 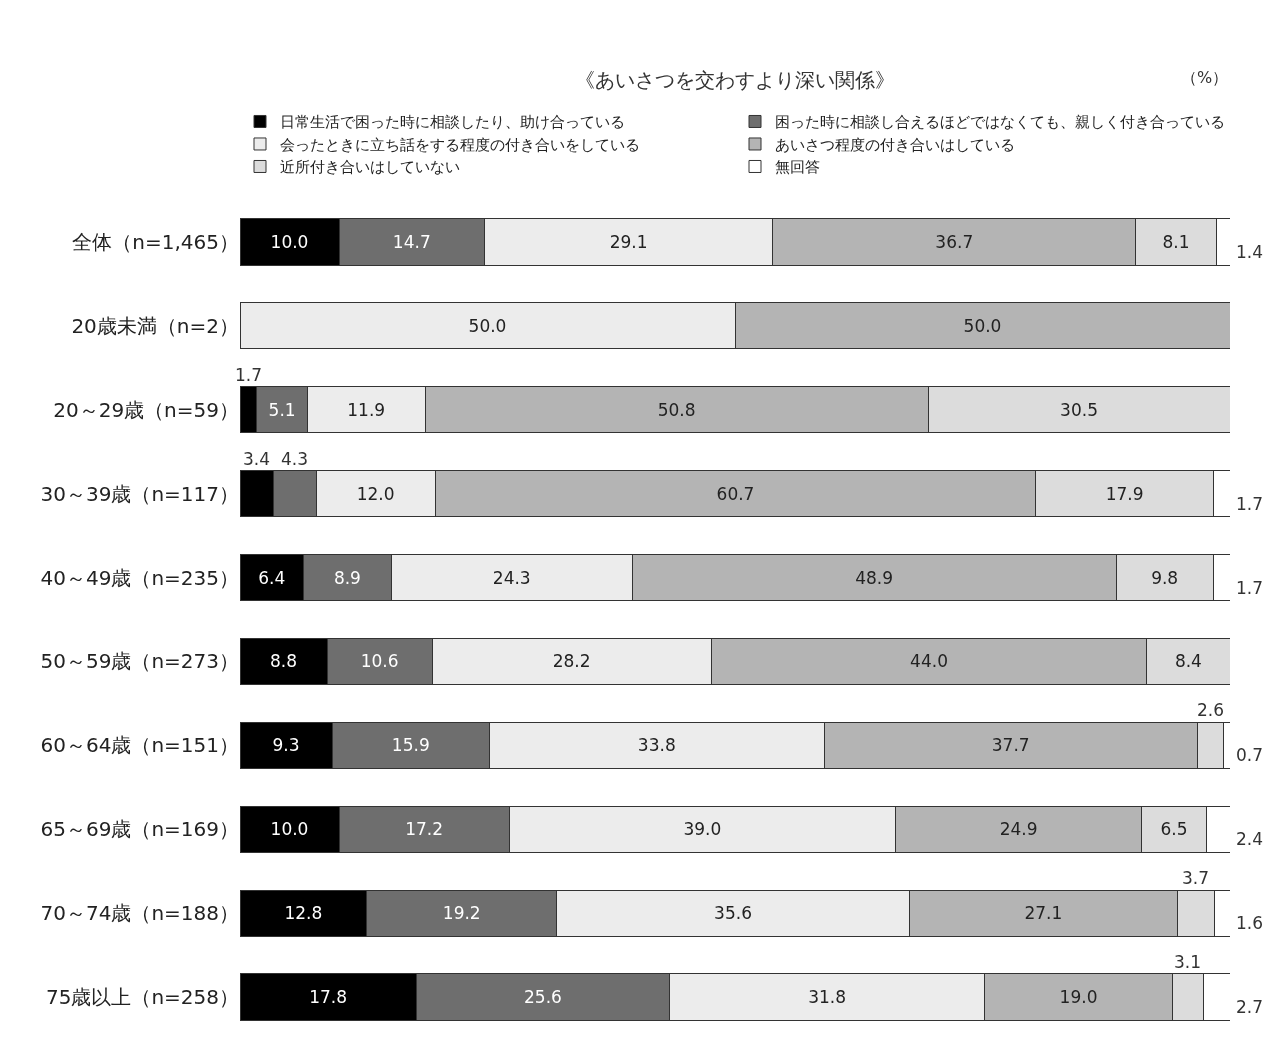 I want to click on data-label: 2.6, so click(x=1211, y=710).